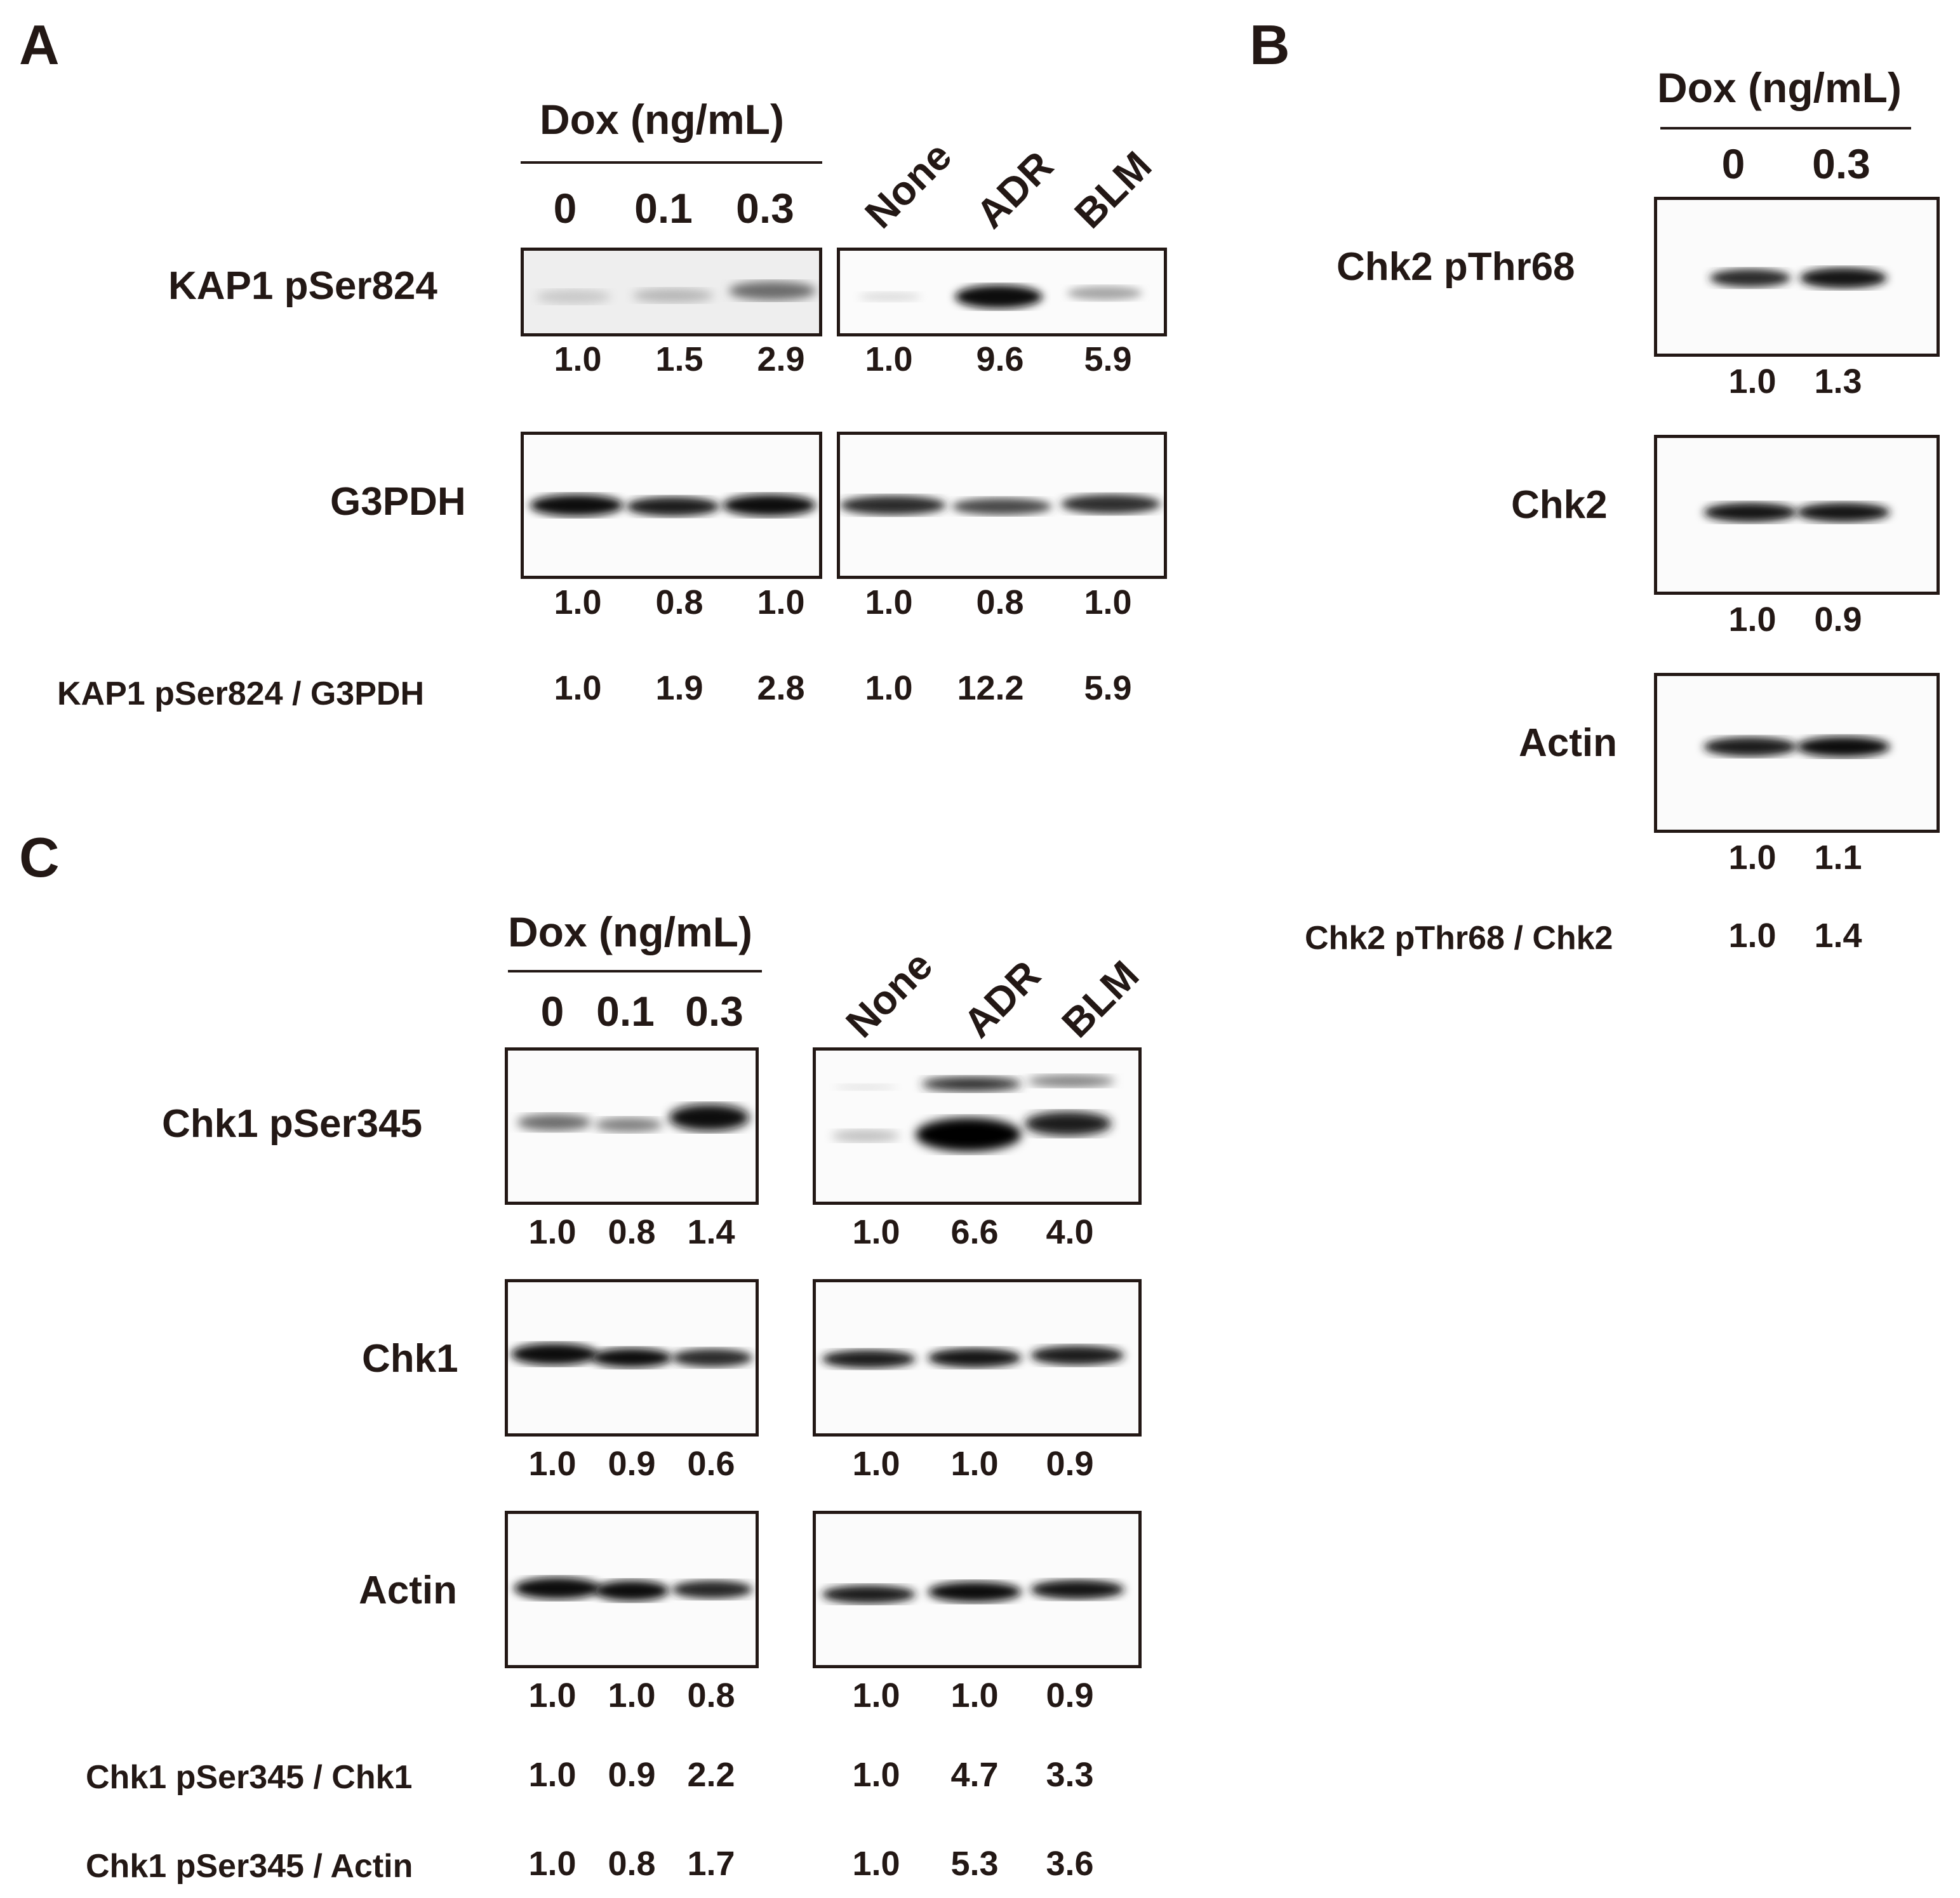 The image size is (1960, 1898). I want to click on panel-a-g3pdh-treat-value-2: 0.8, so click(1000, 602).